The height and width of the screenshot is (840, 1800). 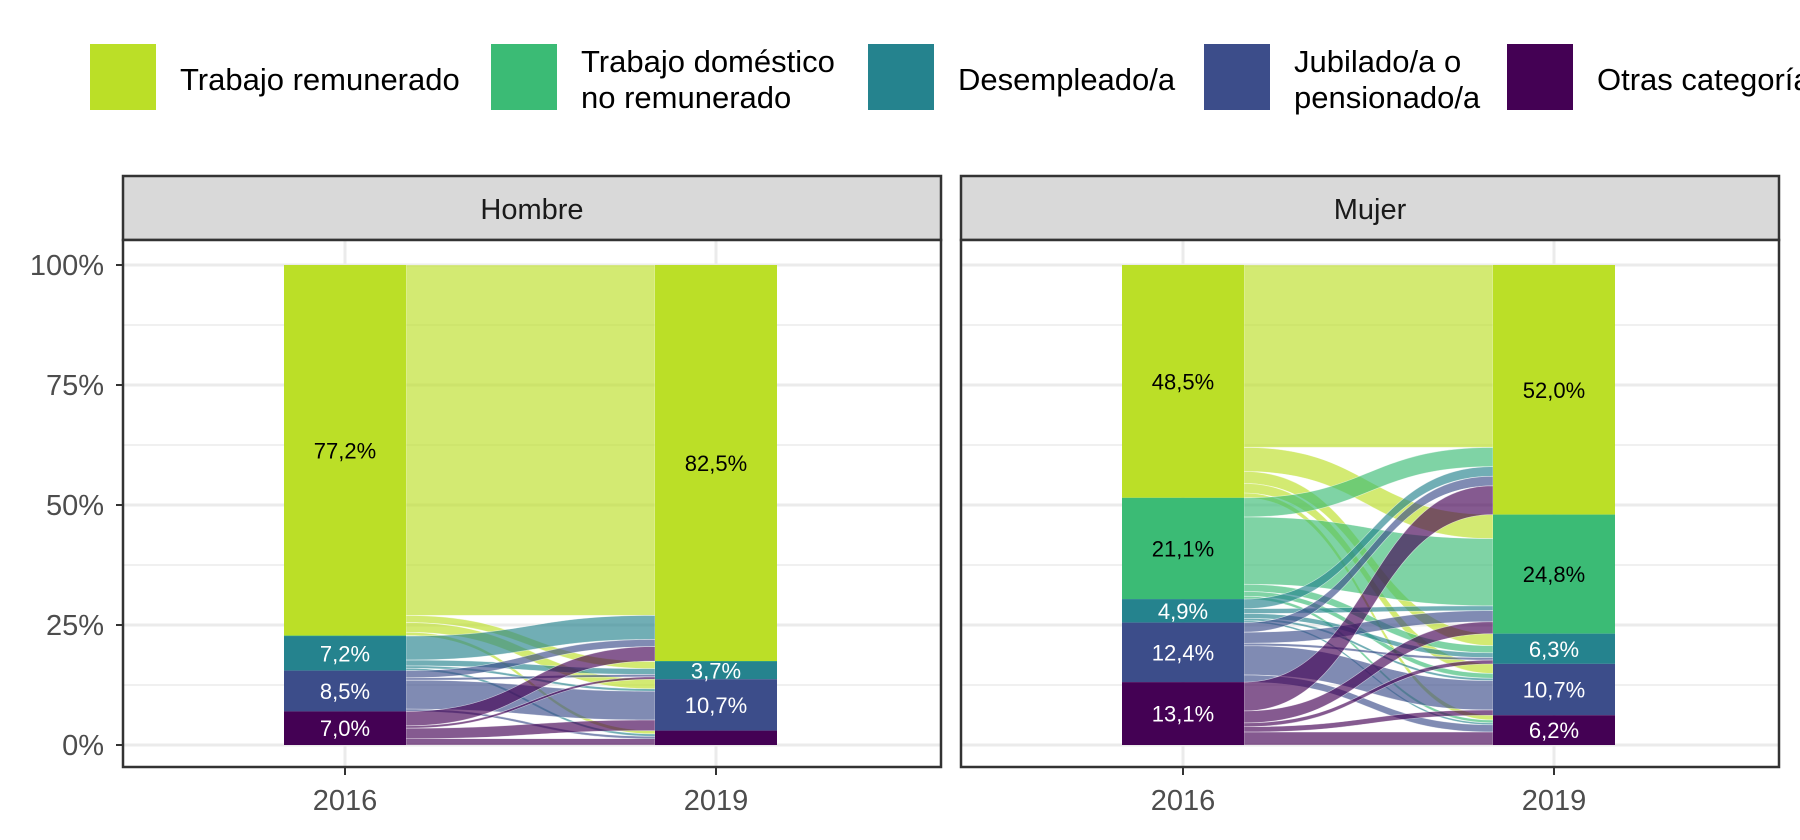 I want to click on data-label-desempleado-2016: 7,2%, so click(x=345, y=653).